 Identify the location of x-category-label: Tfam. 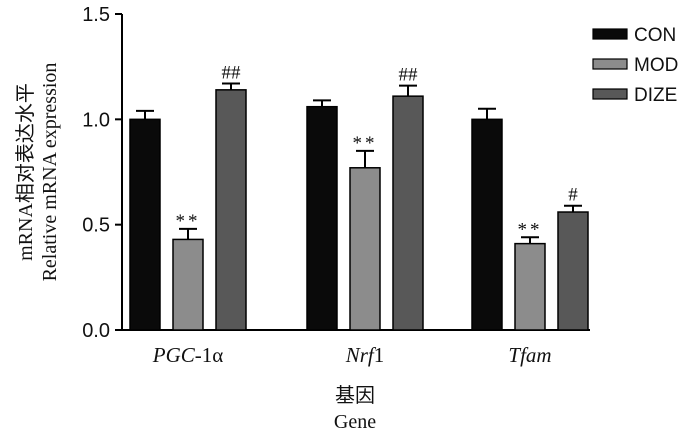
(529, 355).